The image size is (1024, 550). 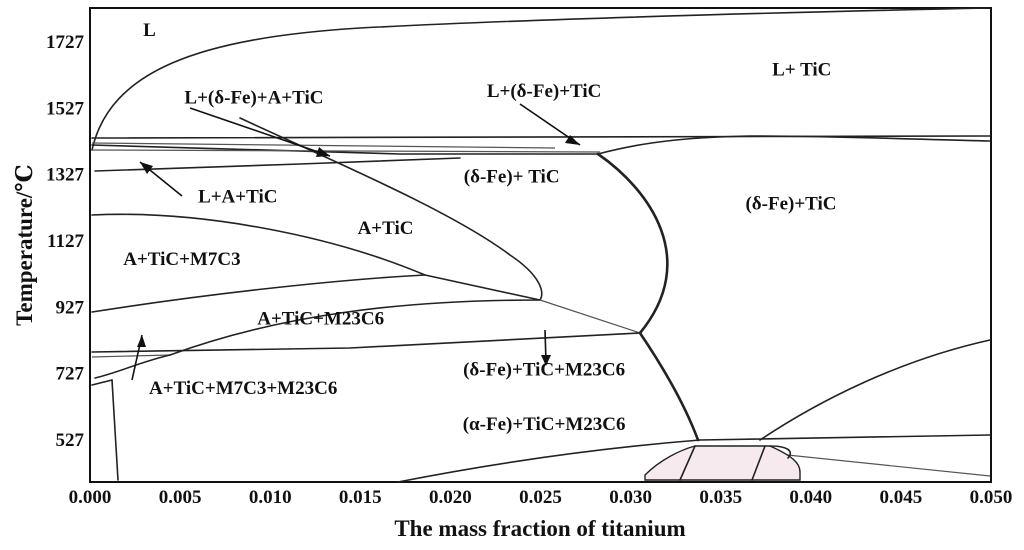 I want to click on x-tick-label: 0.015, so click(x=360, y=497).